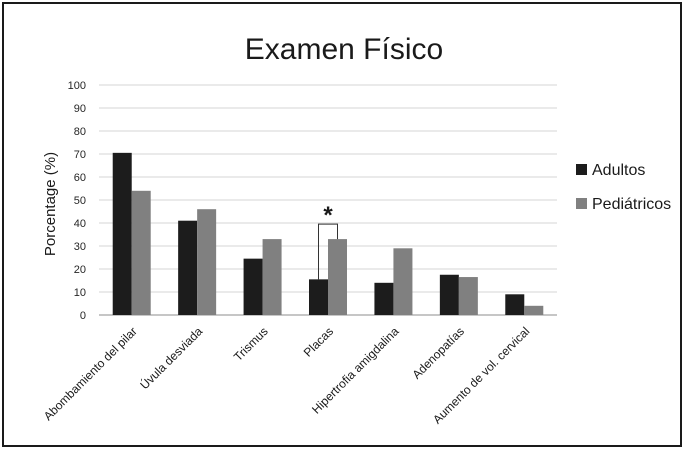 The image size is (686, 451). Describe the element at coordinates (80, 178) in the screenshot. I see `y-tick-label: 60` at that location.